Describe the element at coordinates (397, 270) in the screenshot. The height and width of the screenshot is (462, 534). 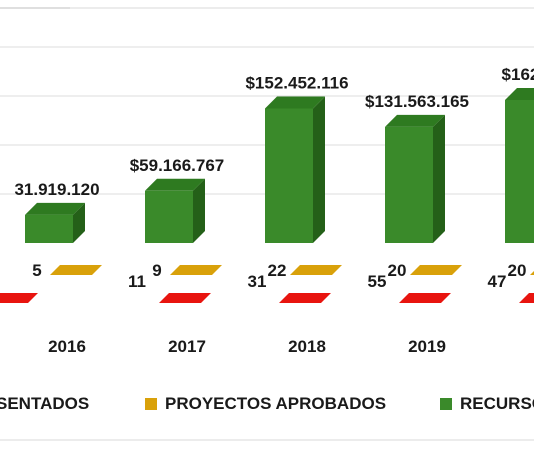
I see `data-label-proyectos-aprobados-2019: 20` at that location.